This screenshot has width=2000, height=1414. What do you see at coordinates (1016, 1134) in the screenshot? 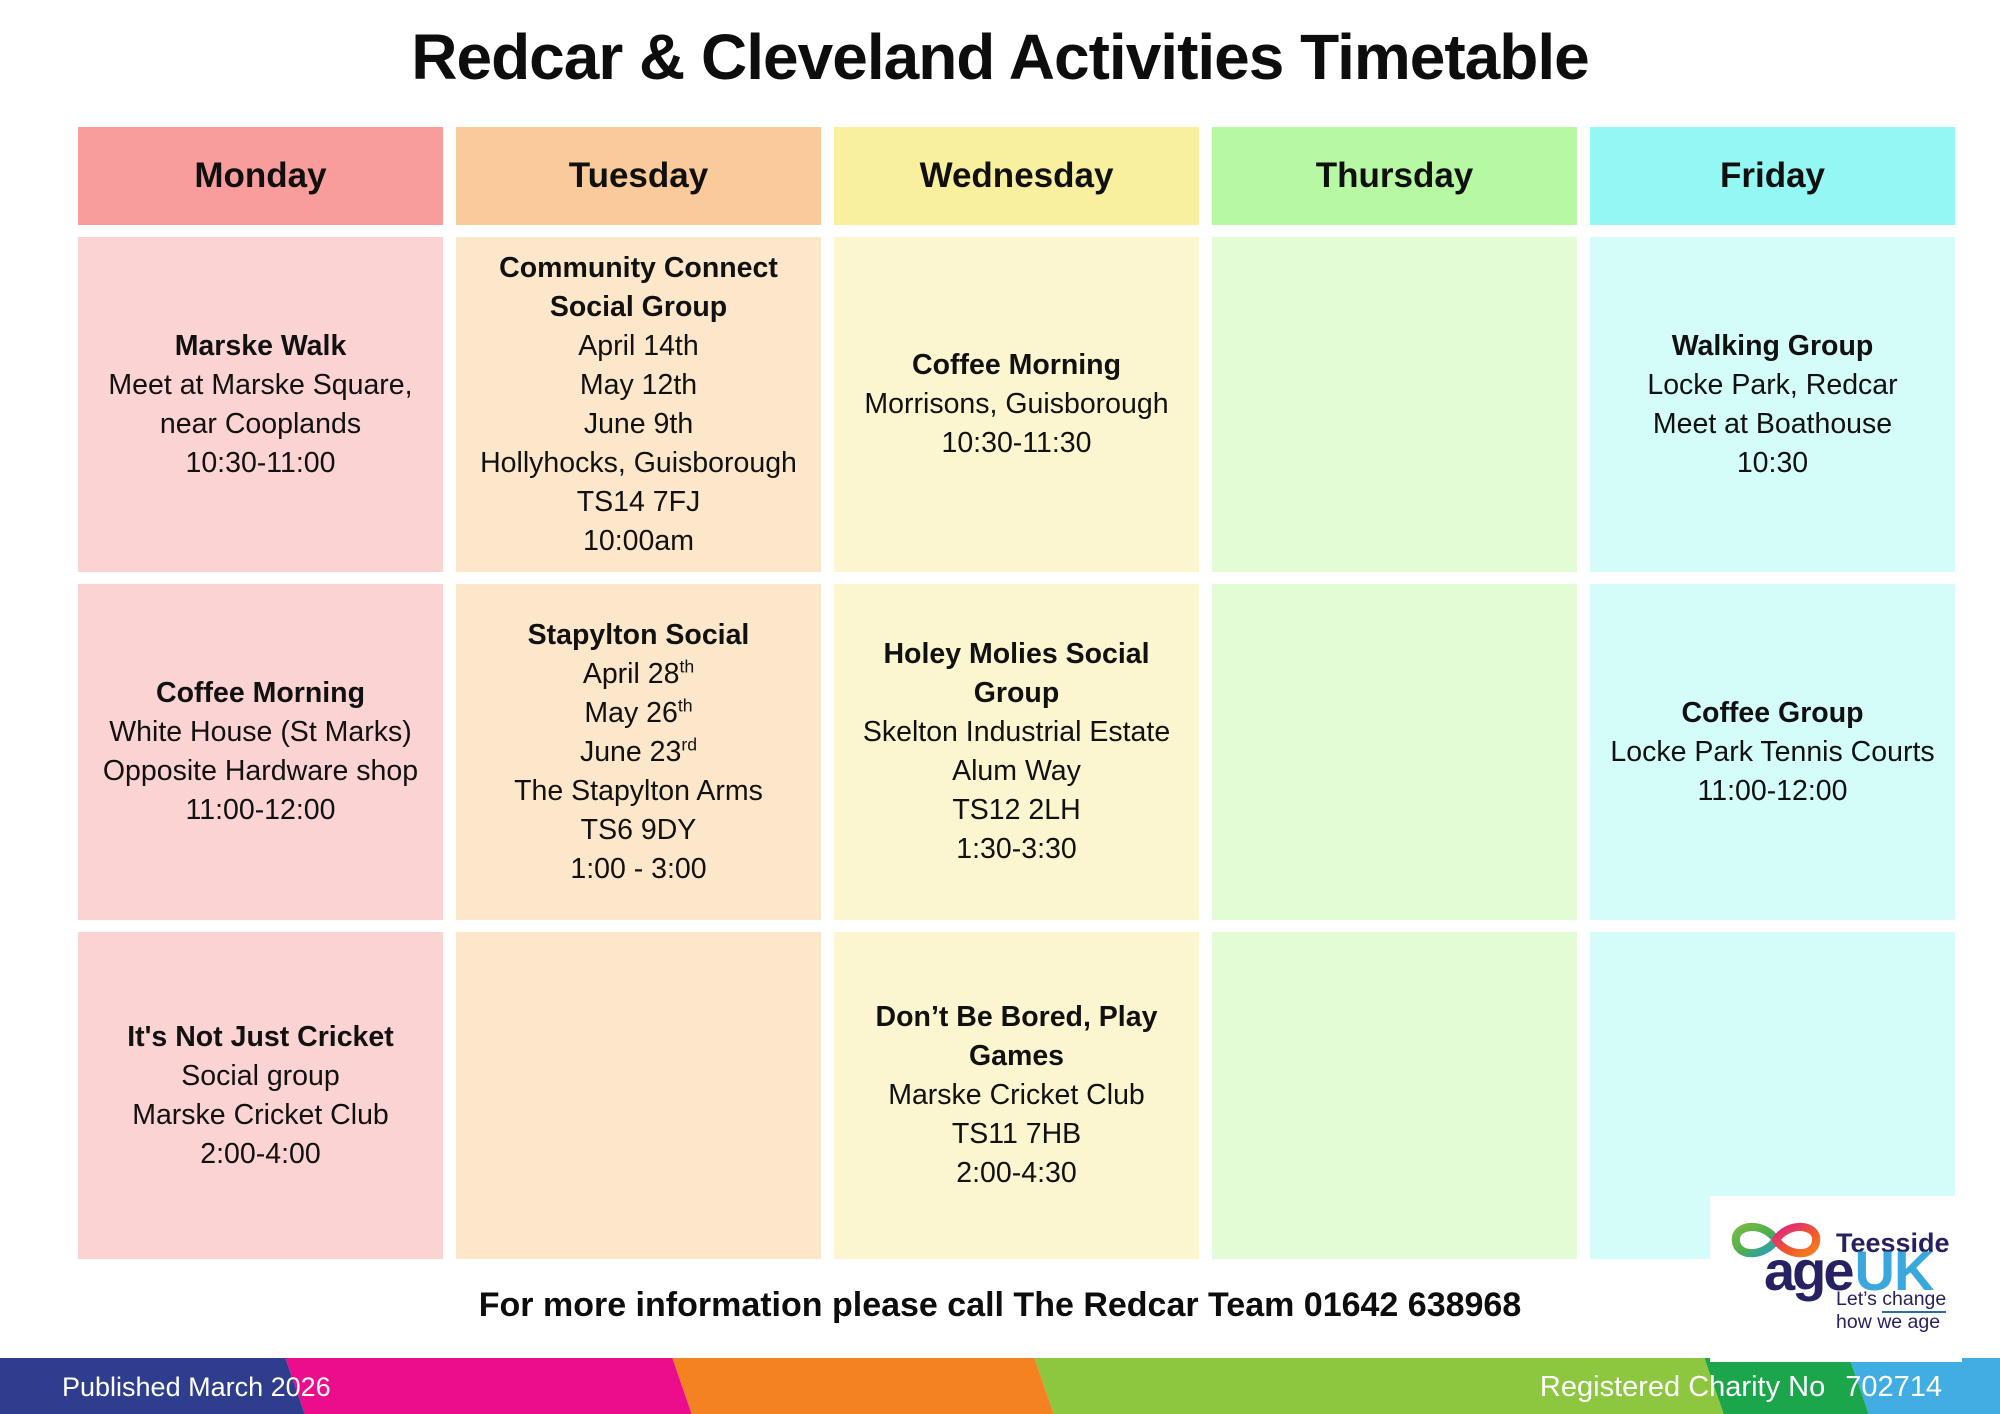
I see `cell-line: TS11 7HB` at bounding box center [1016, 1134].